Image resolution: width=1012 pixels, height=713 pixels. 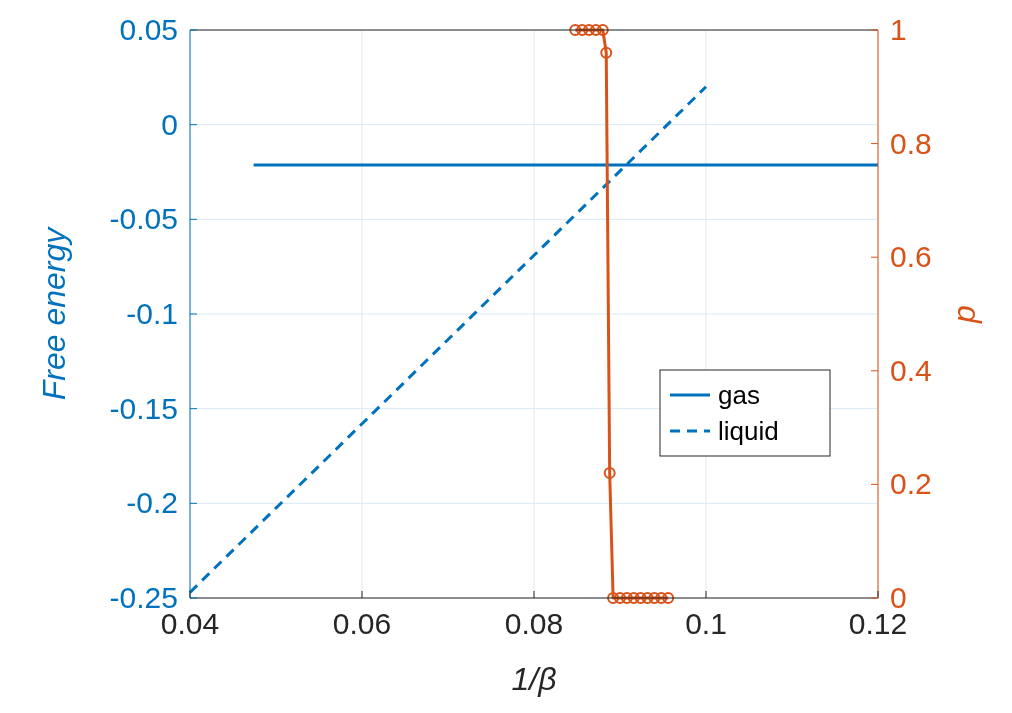 What do you see at coordinates (143, 408) in the screenshot?
I see `y-tick-label: -0.15` at bounding box center [143, 408].